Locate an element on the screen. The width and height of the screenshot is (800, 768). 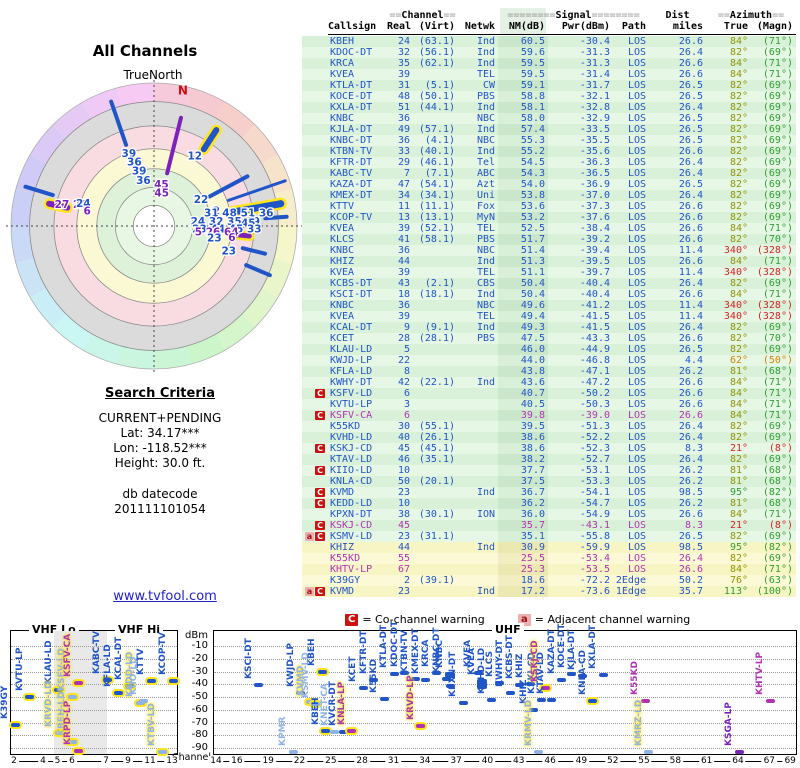
dbm-axis-title: dBm is located at coordinates (196, 635).